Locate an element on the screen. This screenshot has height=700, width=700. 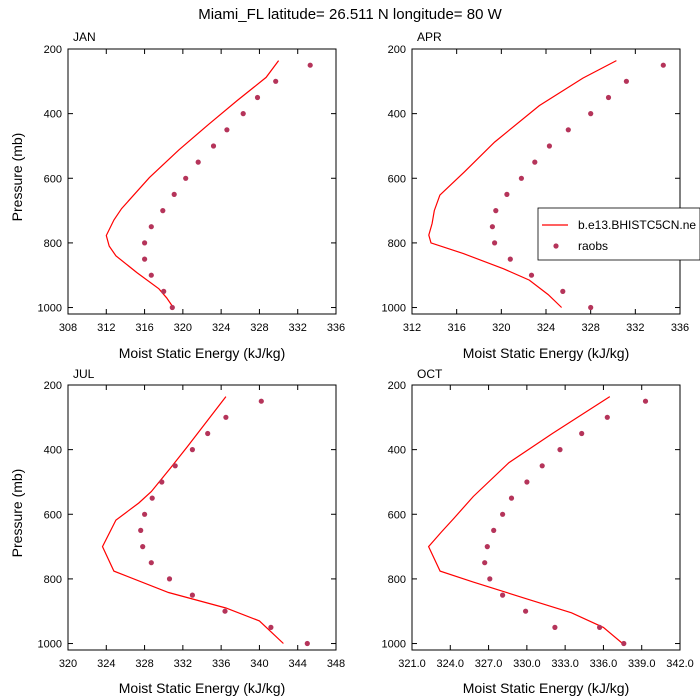
panel-label-apr: APR is located at coordinates (429, 37).